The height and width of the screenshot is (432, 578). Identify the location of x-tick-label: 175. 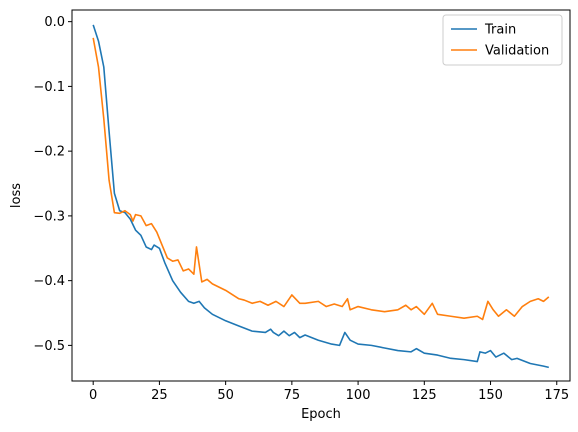
(556, 395).